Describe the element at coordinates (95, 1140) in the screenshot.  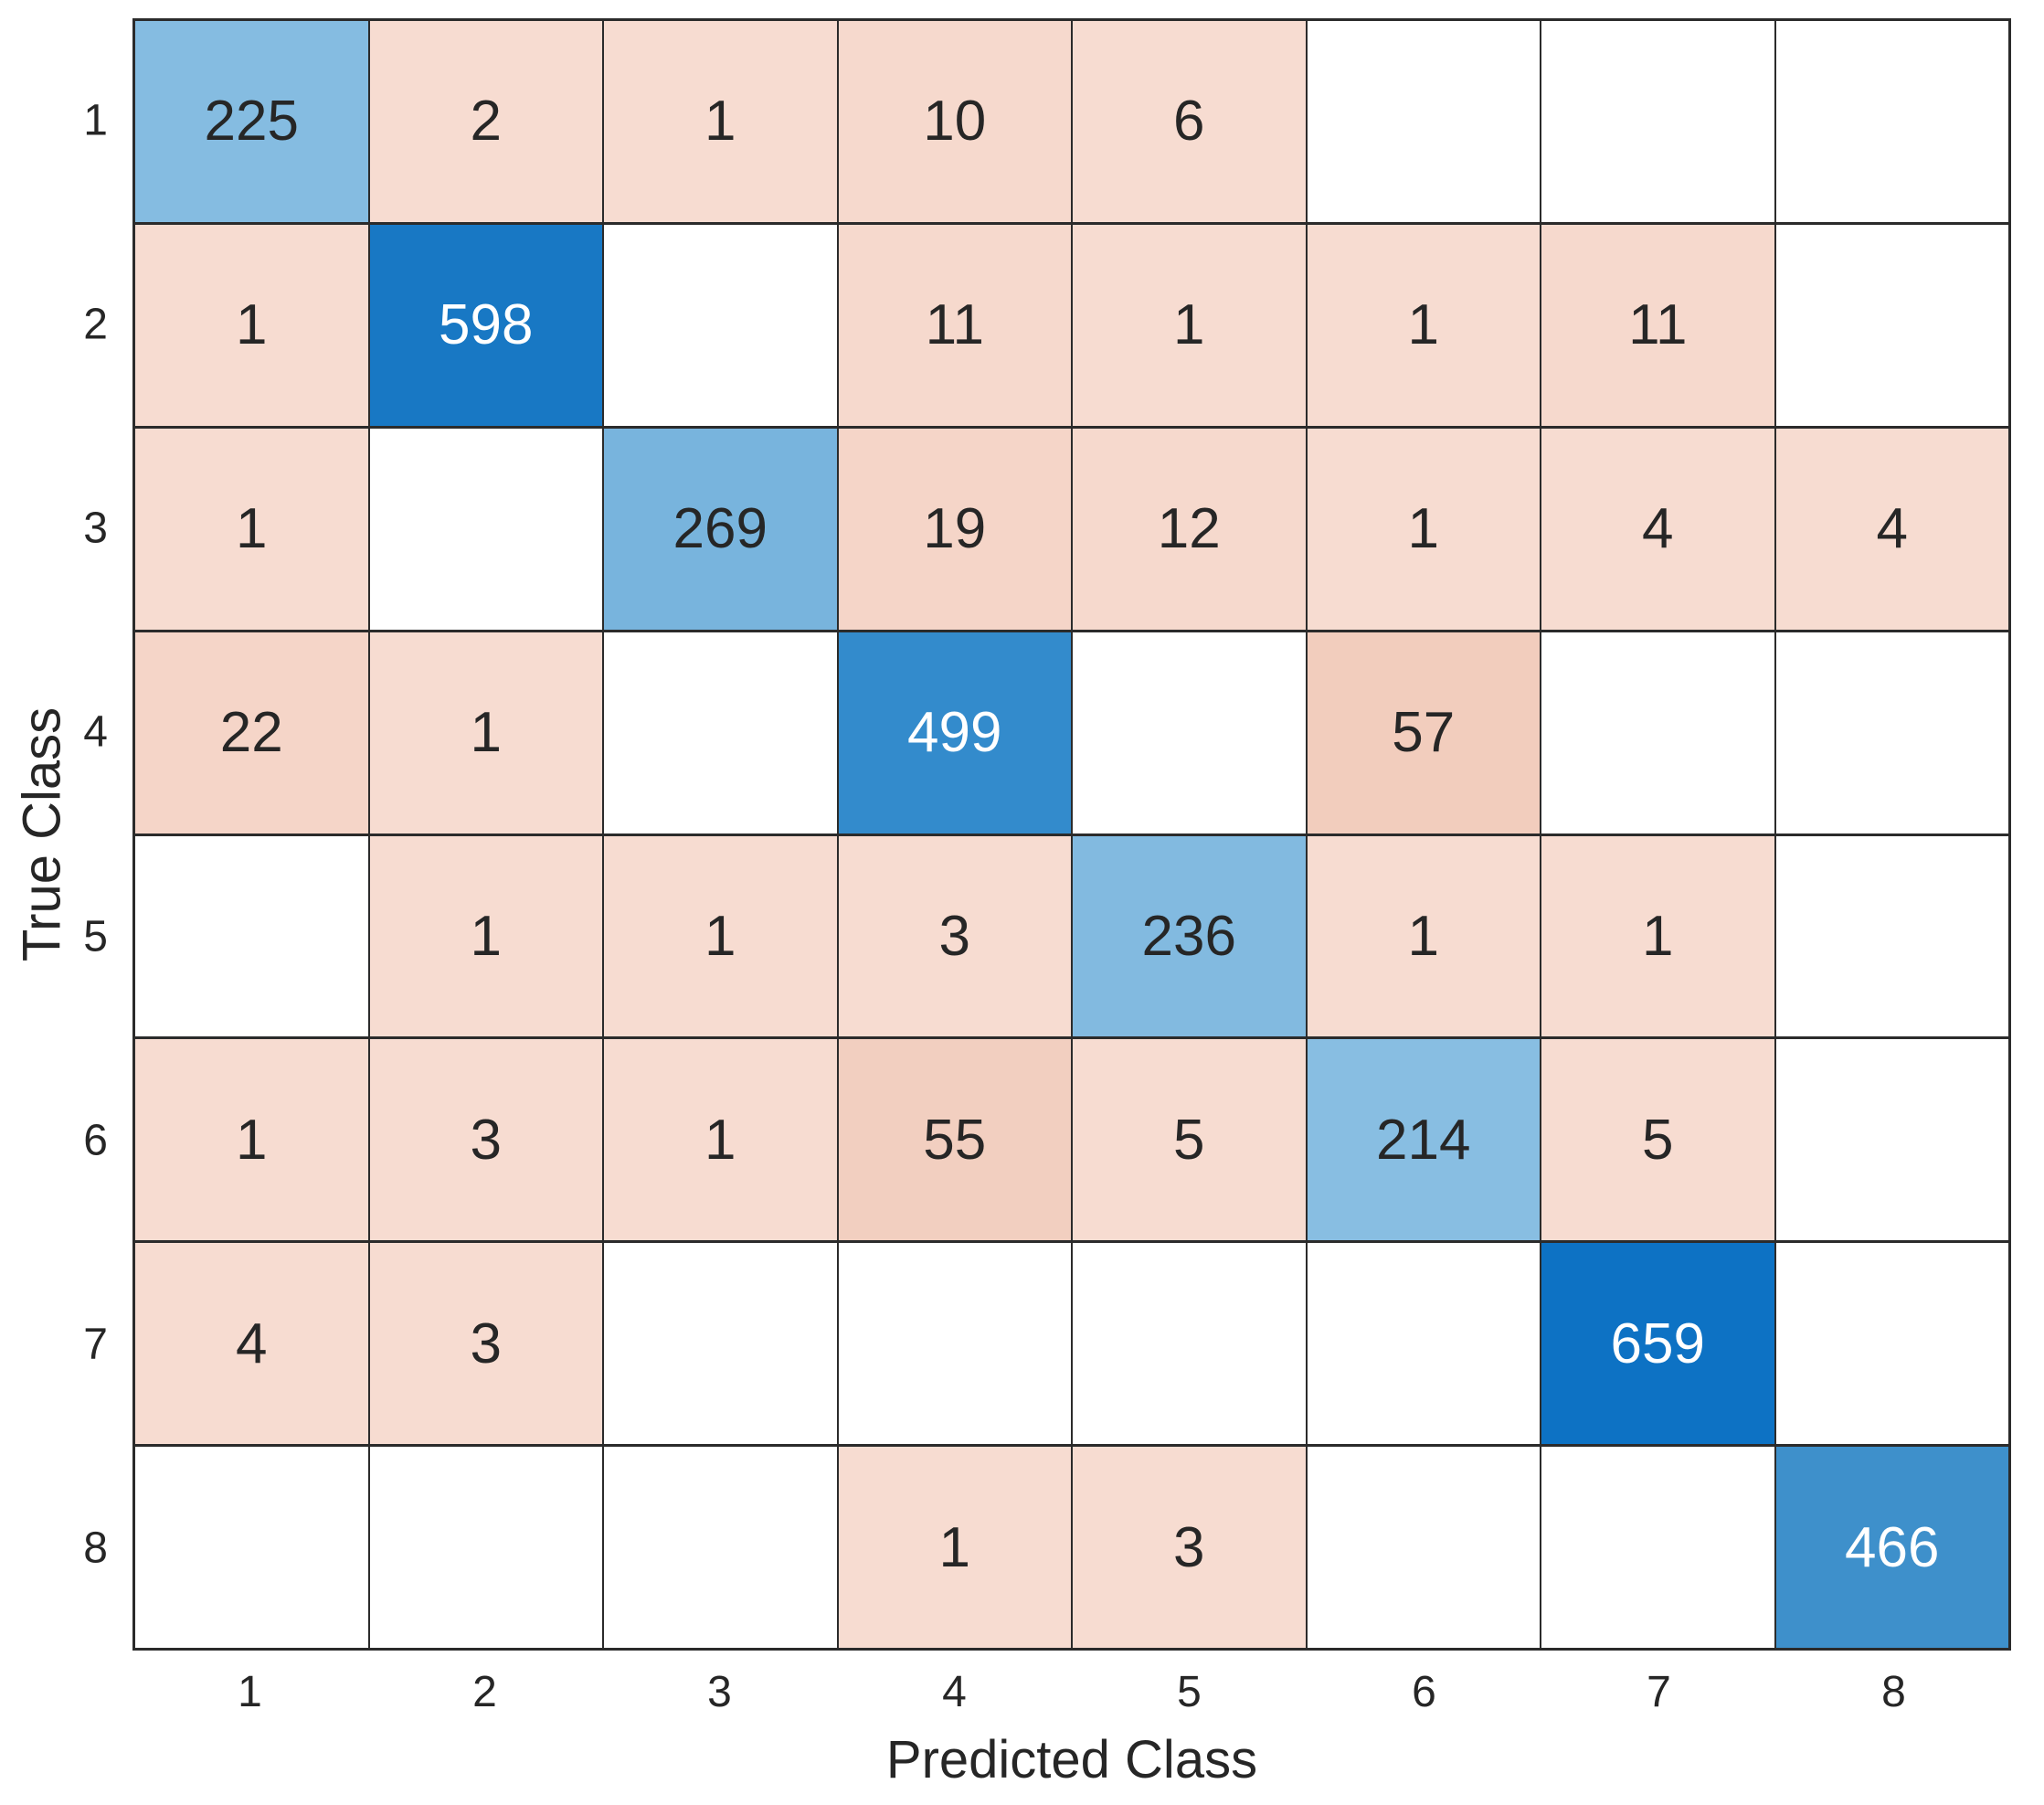
I see `y-tick-label: 6` at that location.